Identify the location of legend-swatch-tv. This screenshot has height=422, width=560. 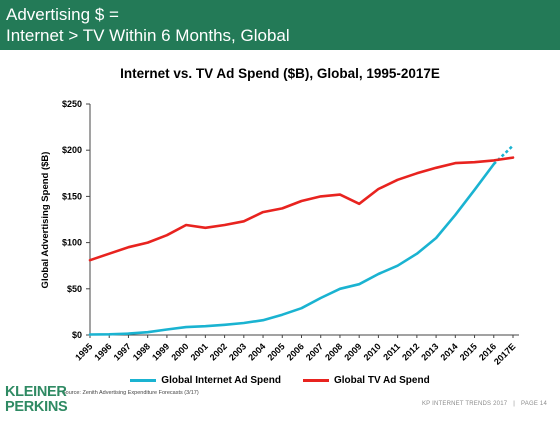
(315, 380).